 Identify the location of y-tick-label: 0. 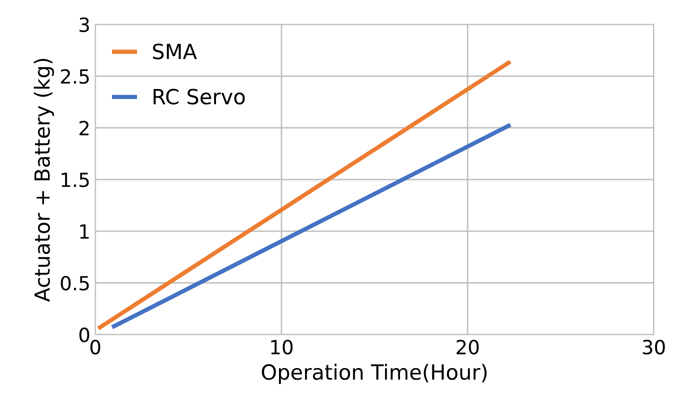
(84, 335).